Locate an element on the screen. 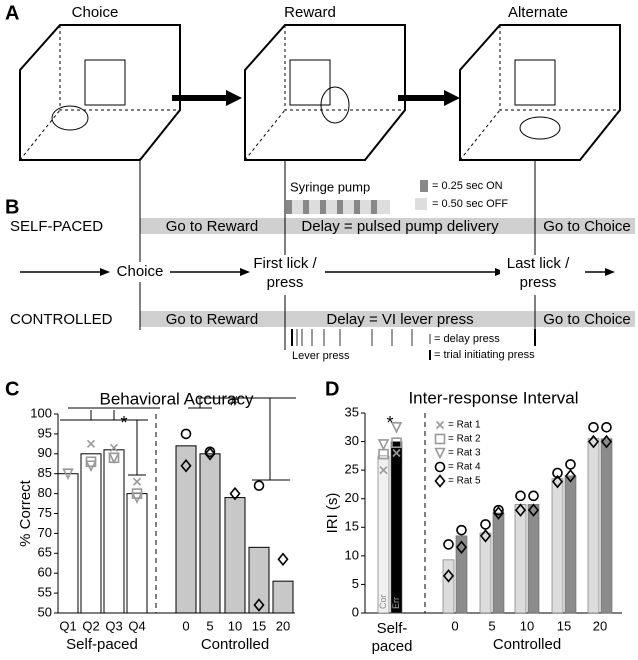  event: Last lick / is located at coordinates (538, 263).